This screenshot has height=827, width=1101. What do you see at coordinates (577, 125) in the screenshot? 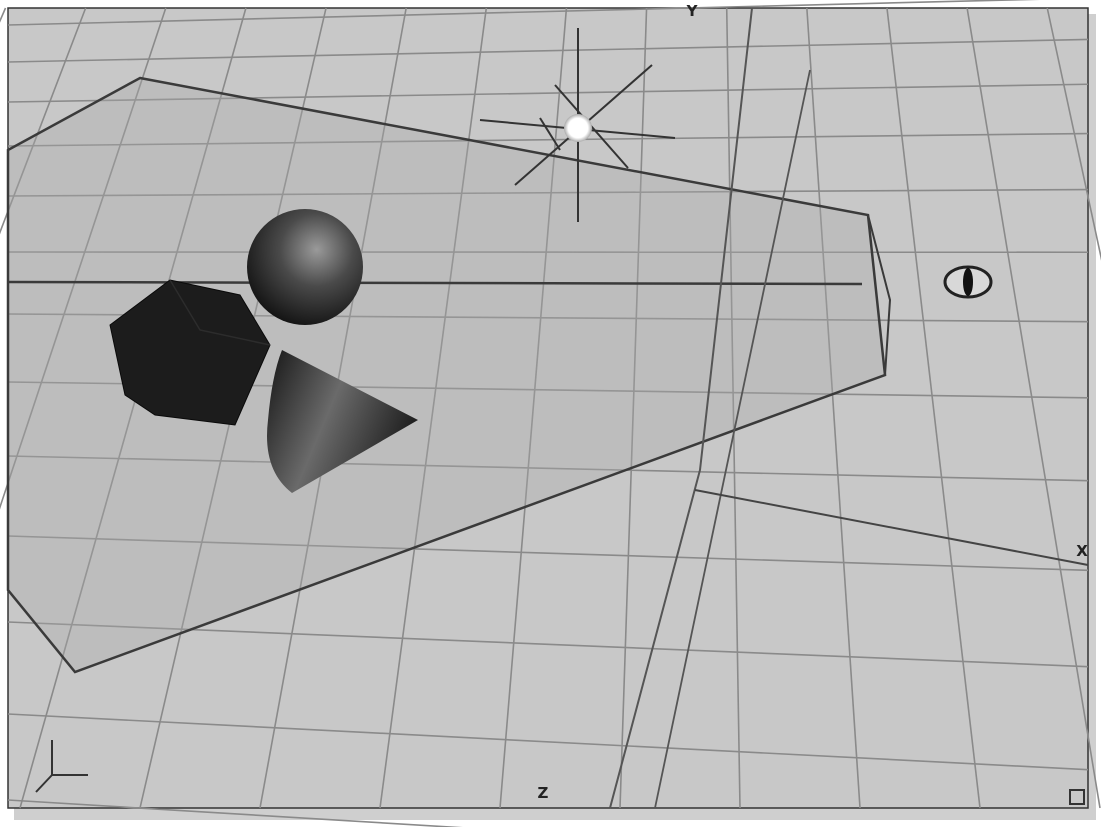
I see `light` at bounding box center [577, 125].